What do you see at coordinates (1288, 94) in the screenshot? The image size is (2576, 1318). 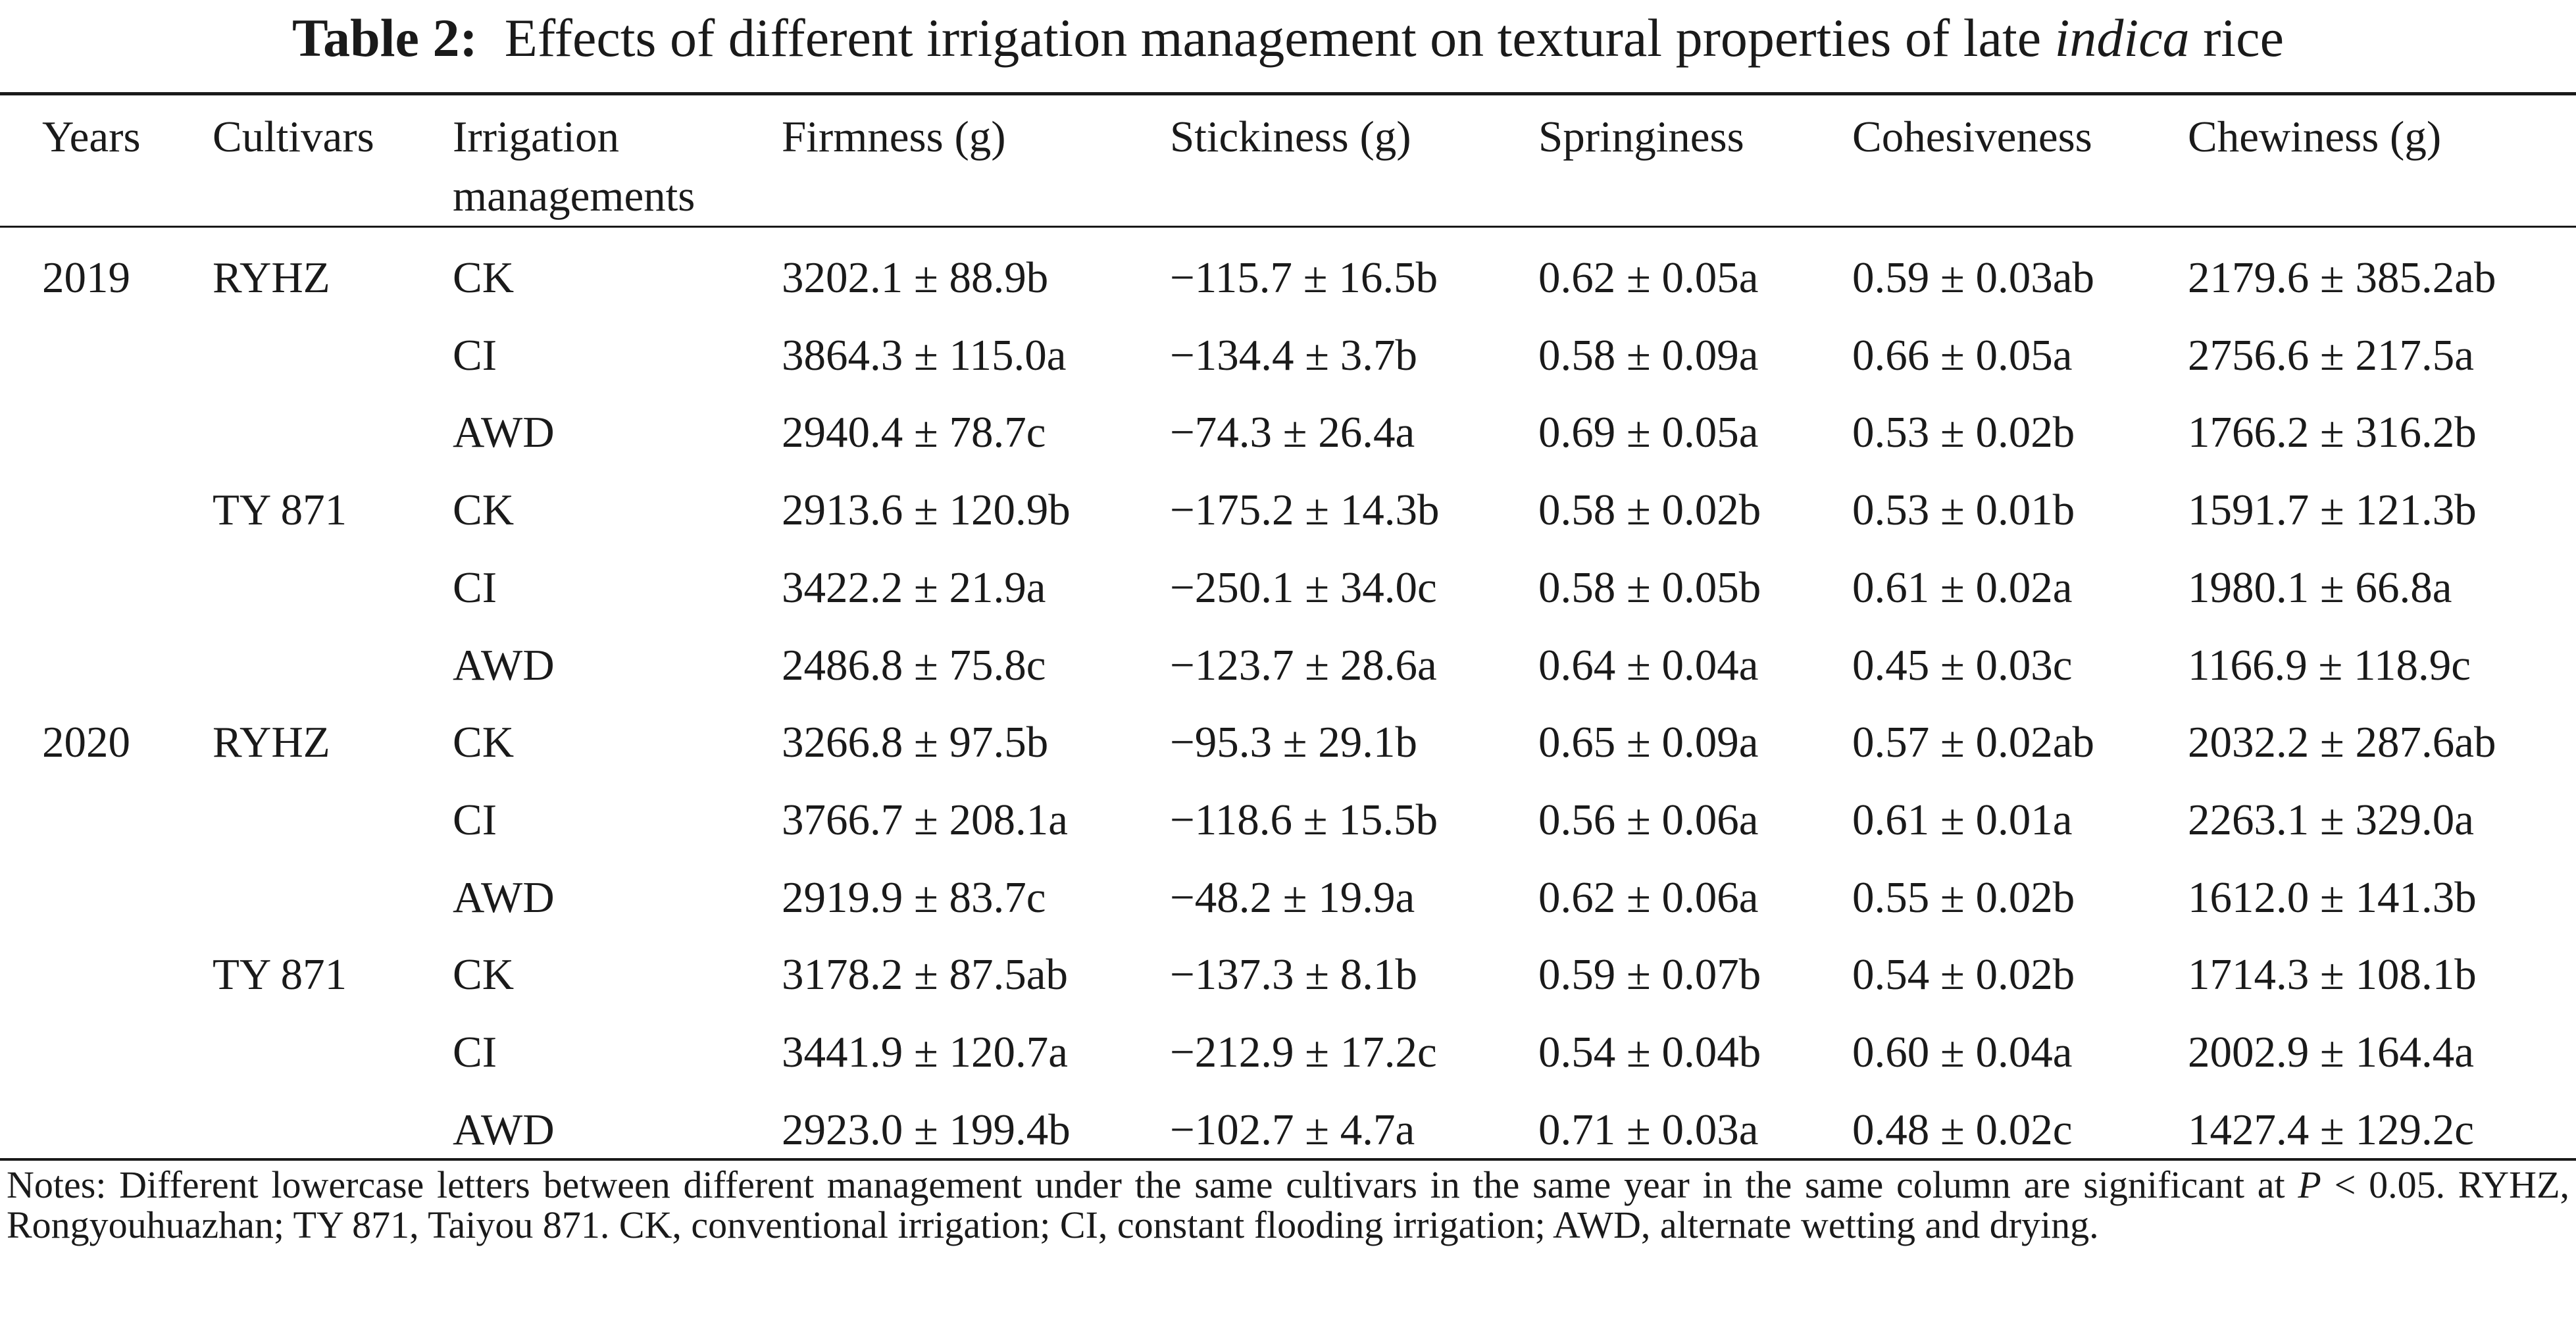 I see `top-rule` at bounding box center [1288, 94].